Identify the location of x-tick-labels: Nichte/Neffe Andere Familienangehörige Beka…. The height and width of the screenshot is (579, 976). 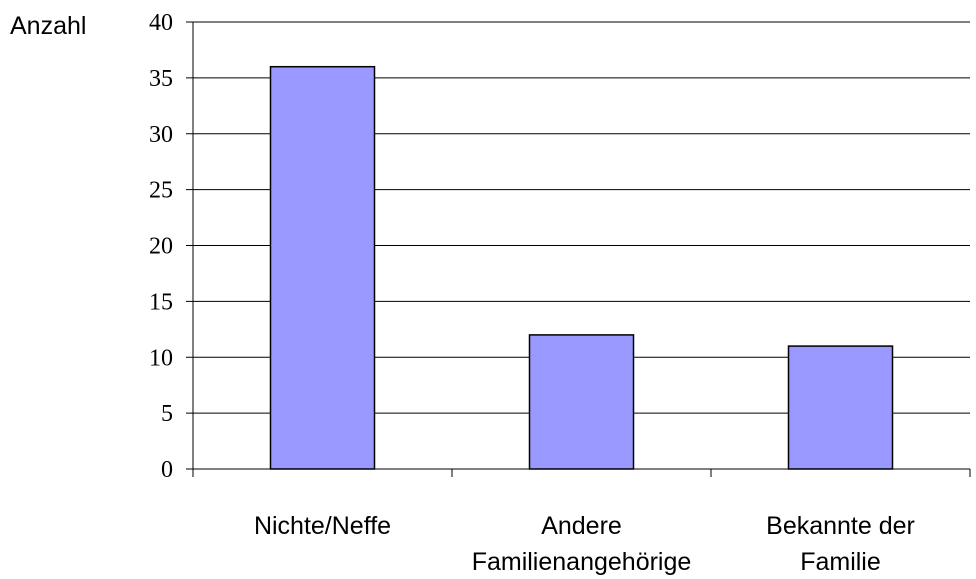
(584, 544).